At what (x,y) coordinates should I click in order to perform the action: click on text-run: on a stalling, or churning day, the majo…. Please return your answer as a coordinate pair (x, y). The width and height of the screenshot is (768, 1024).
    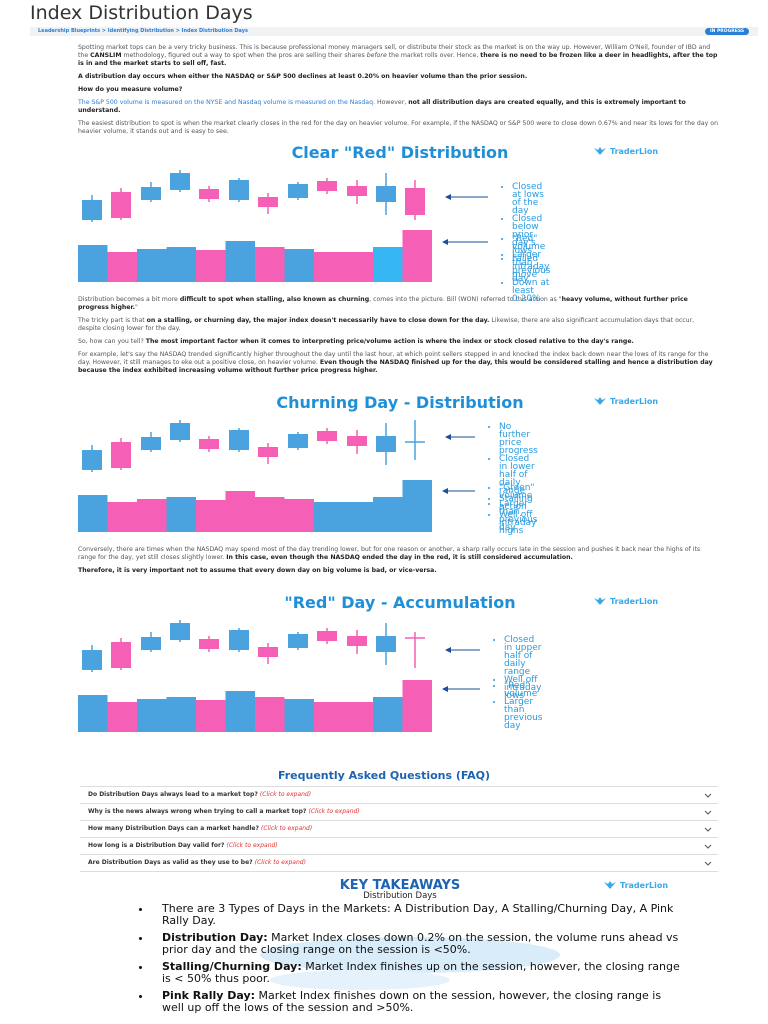
    Looking at the image, I should click on (318, 320).